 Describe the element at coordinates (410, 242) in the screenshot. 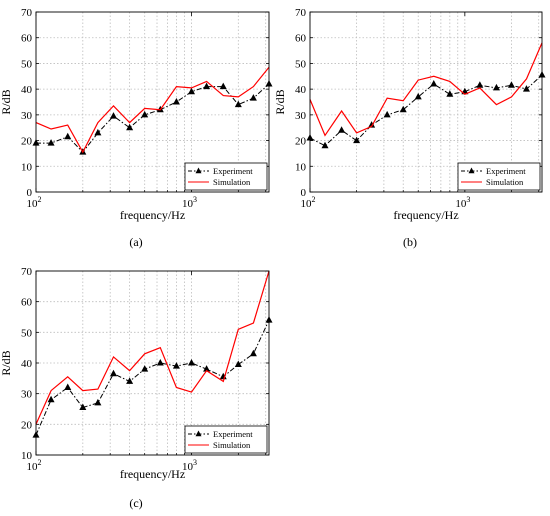

I see `panel-caption: (b)` at that location.